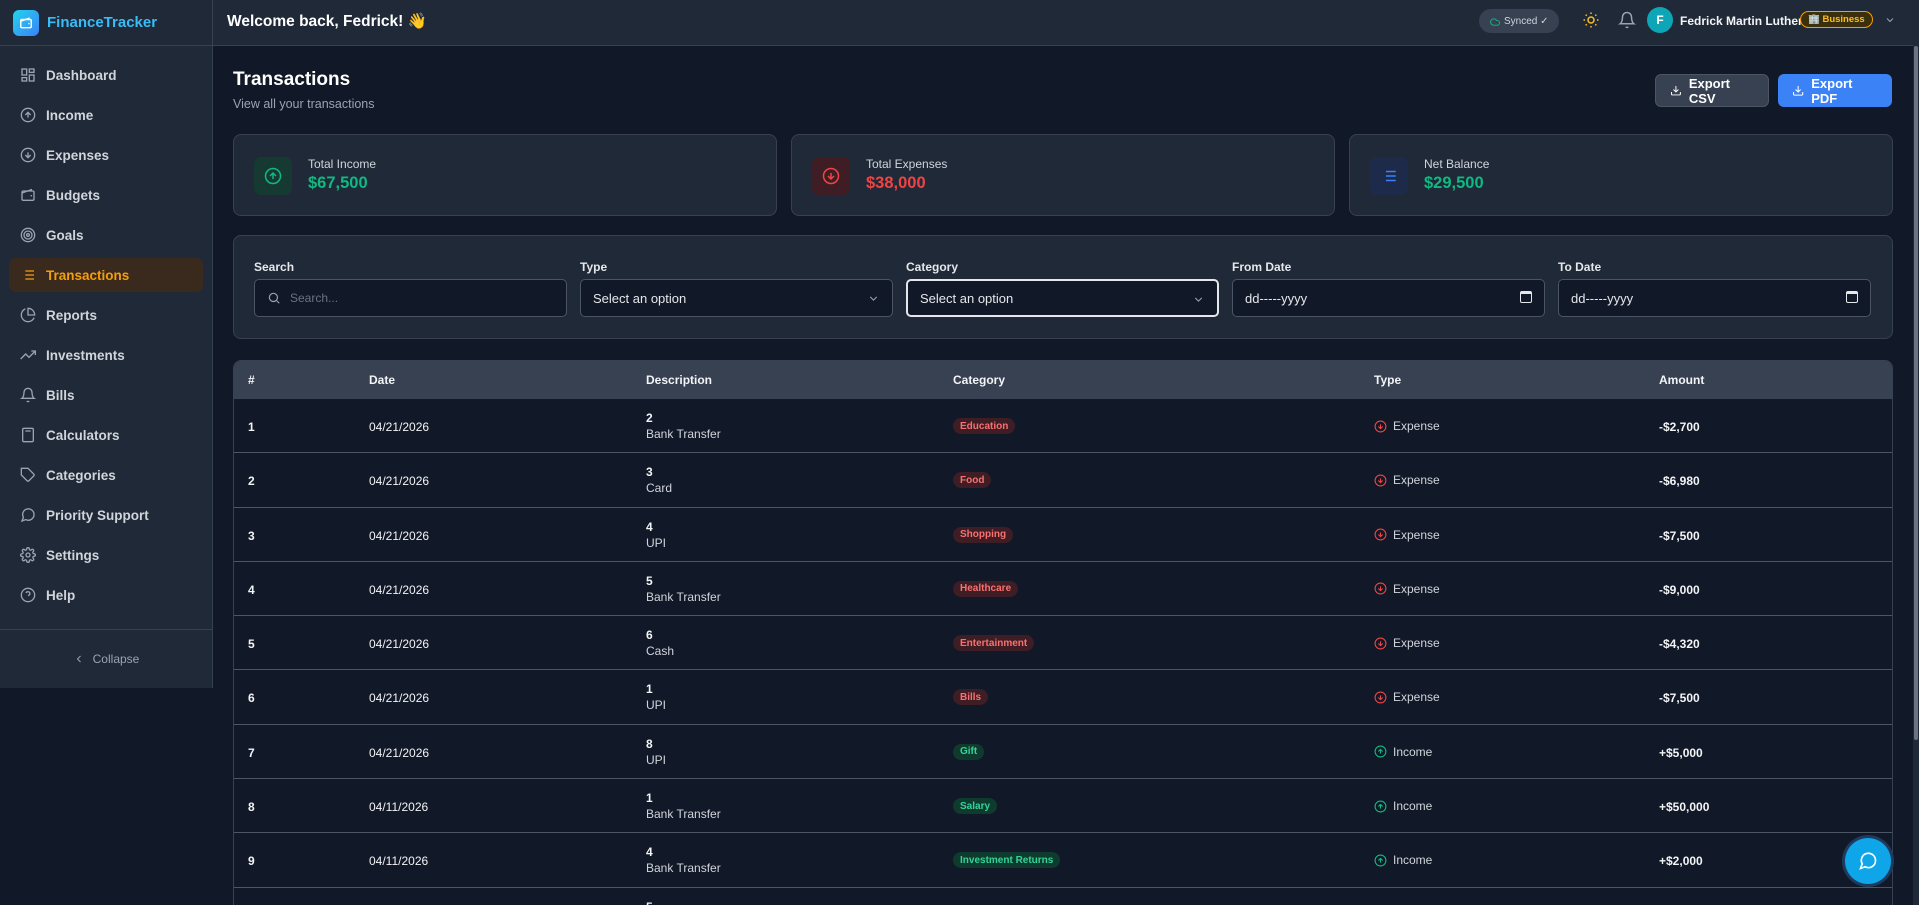 This screenshot has width=1919, height=905. Describe the element at coordinates (106, 23) in the screenshot. I see `brand: FinanceTracker` at that location.